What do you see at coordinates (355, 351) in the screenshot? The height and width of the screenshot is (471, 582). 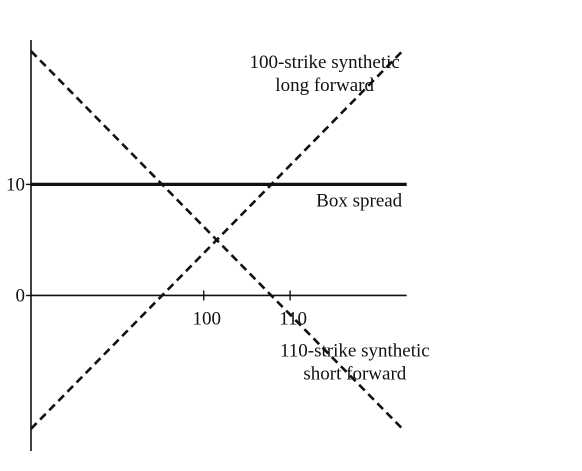 I see `annotation-line: 110-strike synthetic` at bounding box center [355, 351].